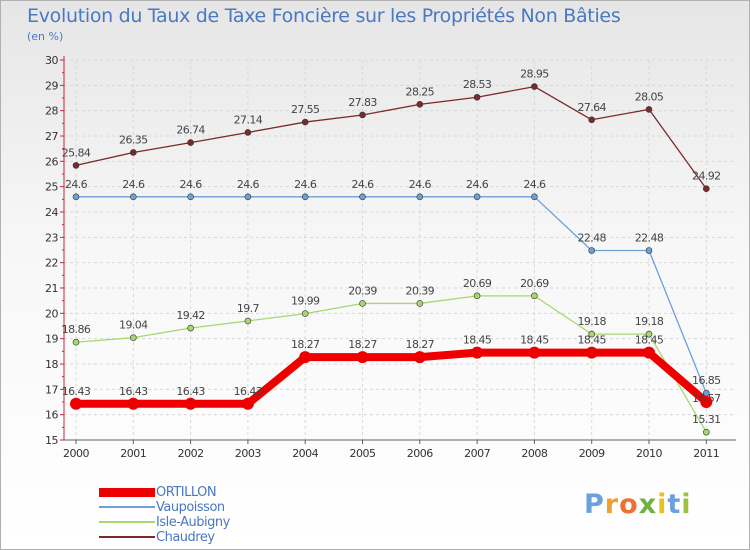  I want to click on x-tick-label: 2010, so click(649, 453).